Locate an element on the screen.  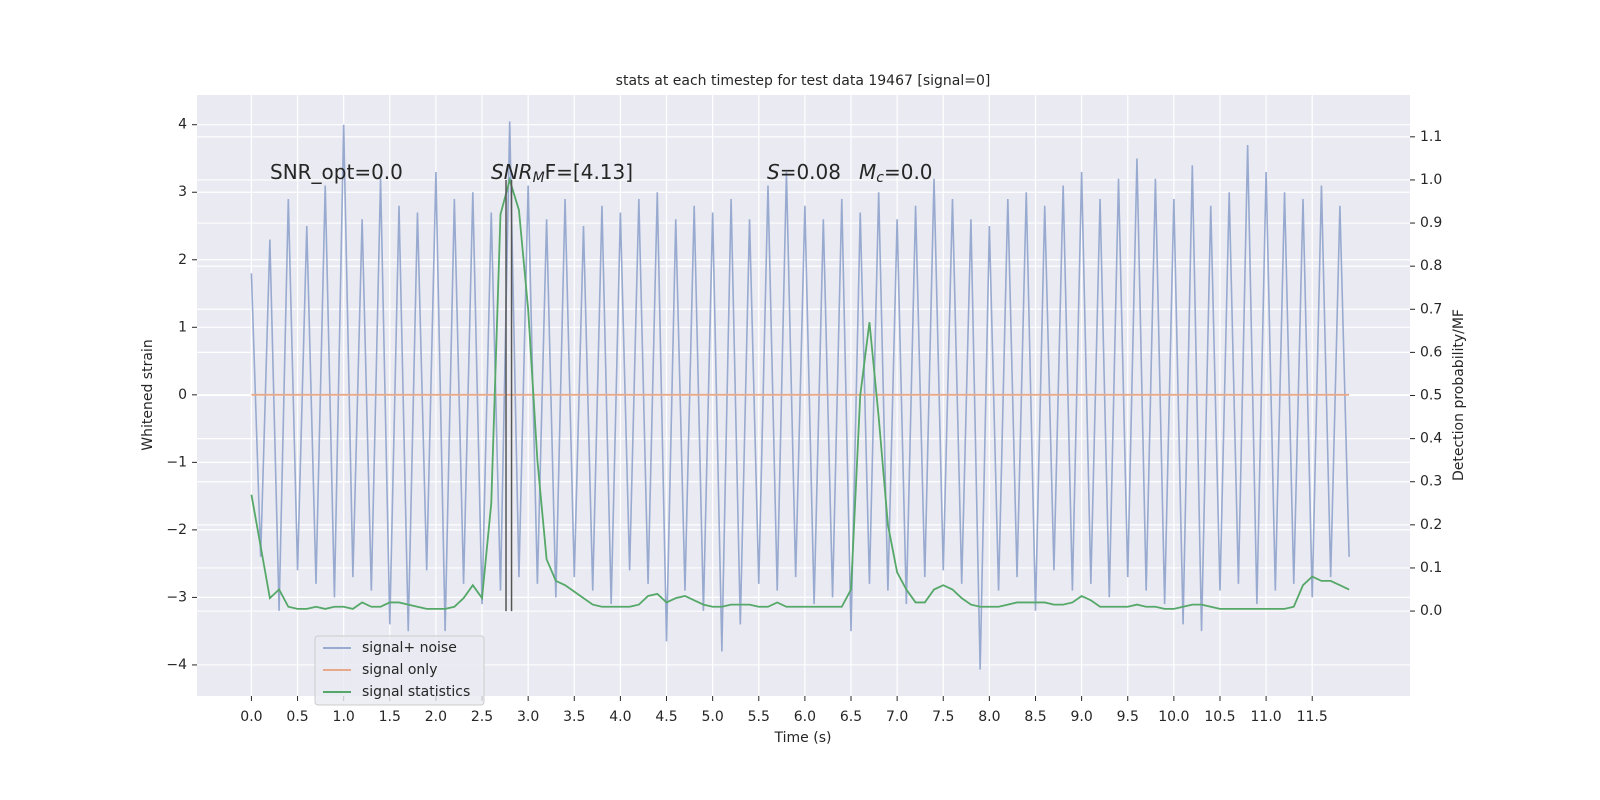
x-tick-label: 3.5 is located at coordinates (574, 717).